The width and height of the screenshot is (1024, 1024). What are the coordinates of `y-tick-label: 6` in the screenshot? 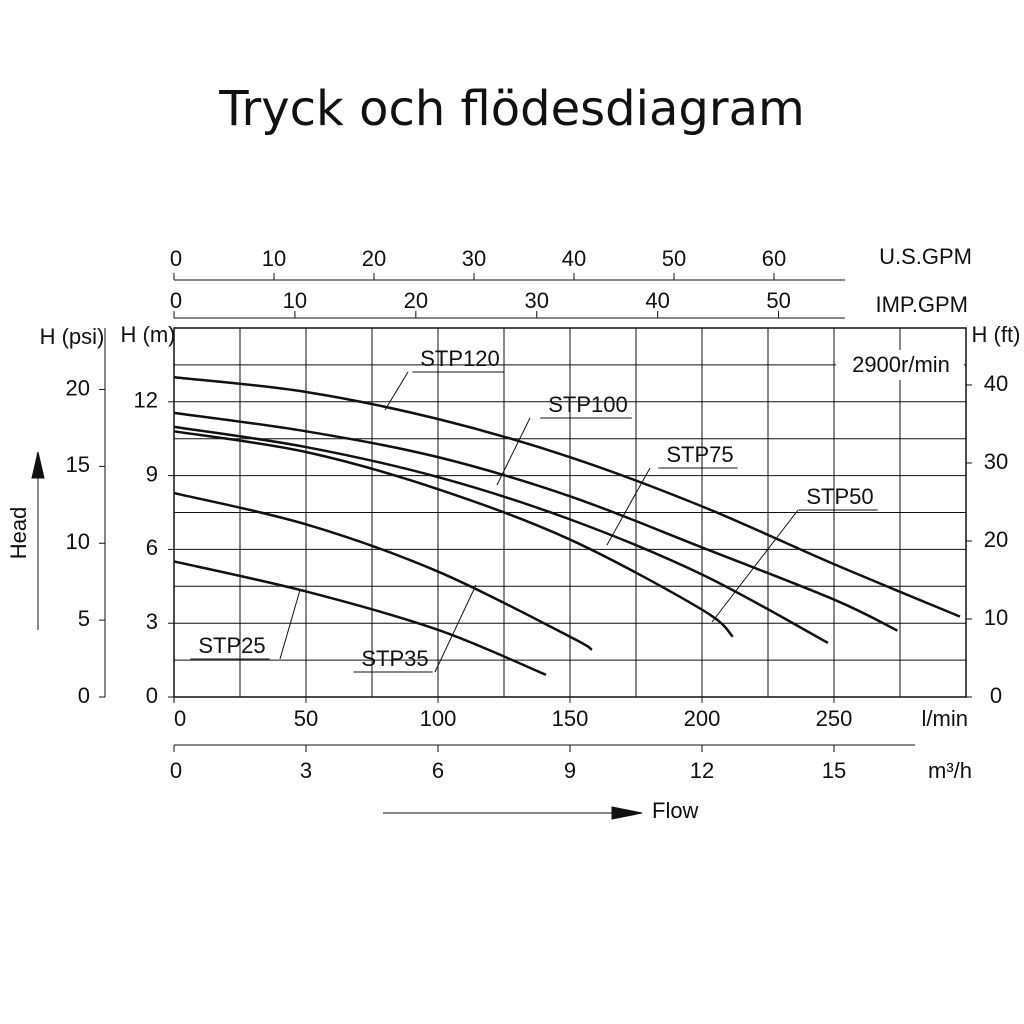 It's located at (152, 547).